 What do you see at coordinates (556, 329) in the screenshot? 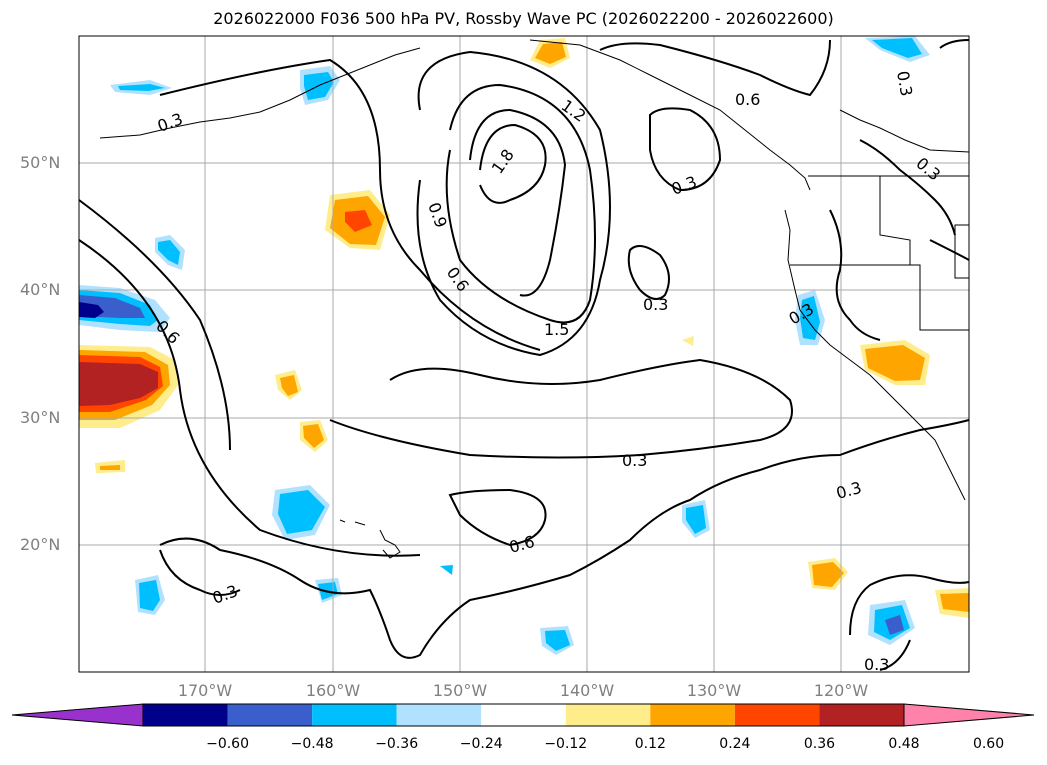
I see `contour-label: 1.5` at bounding box center [556, 329].